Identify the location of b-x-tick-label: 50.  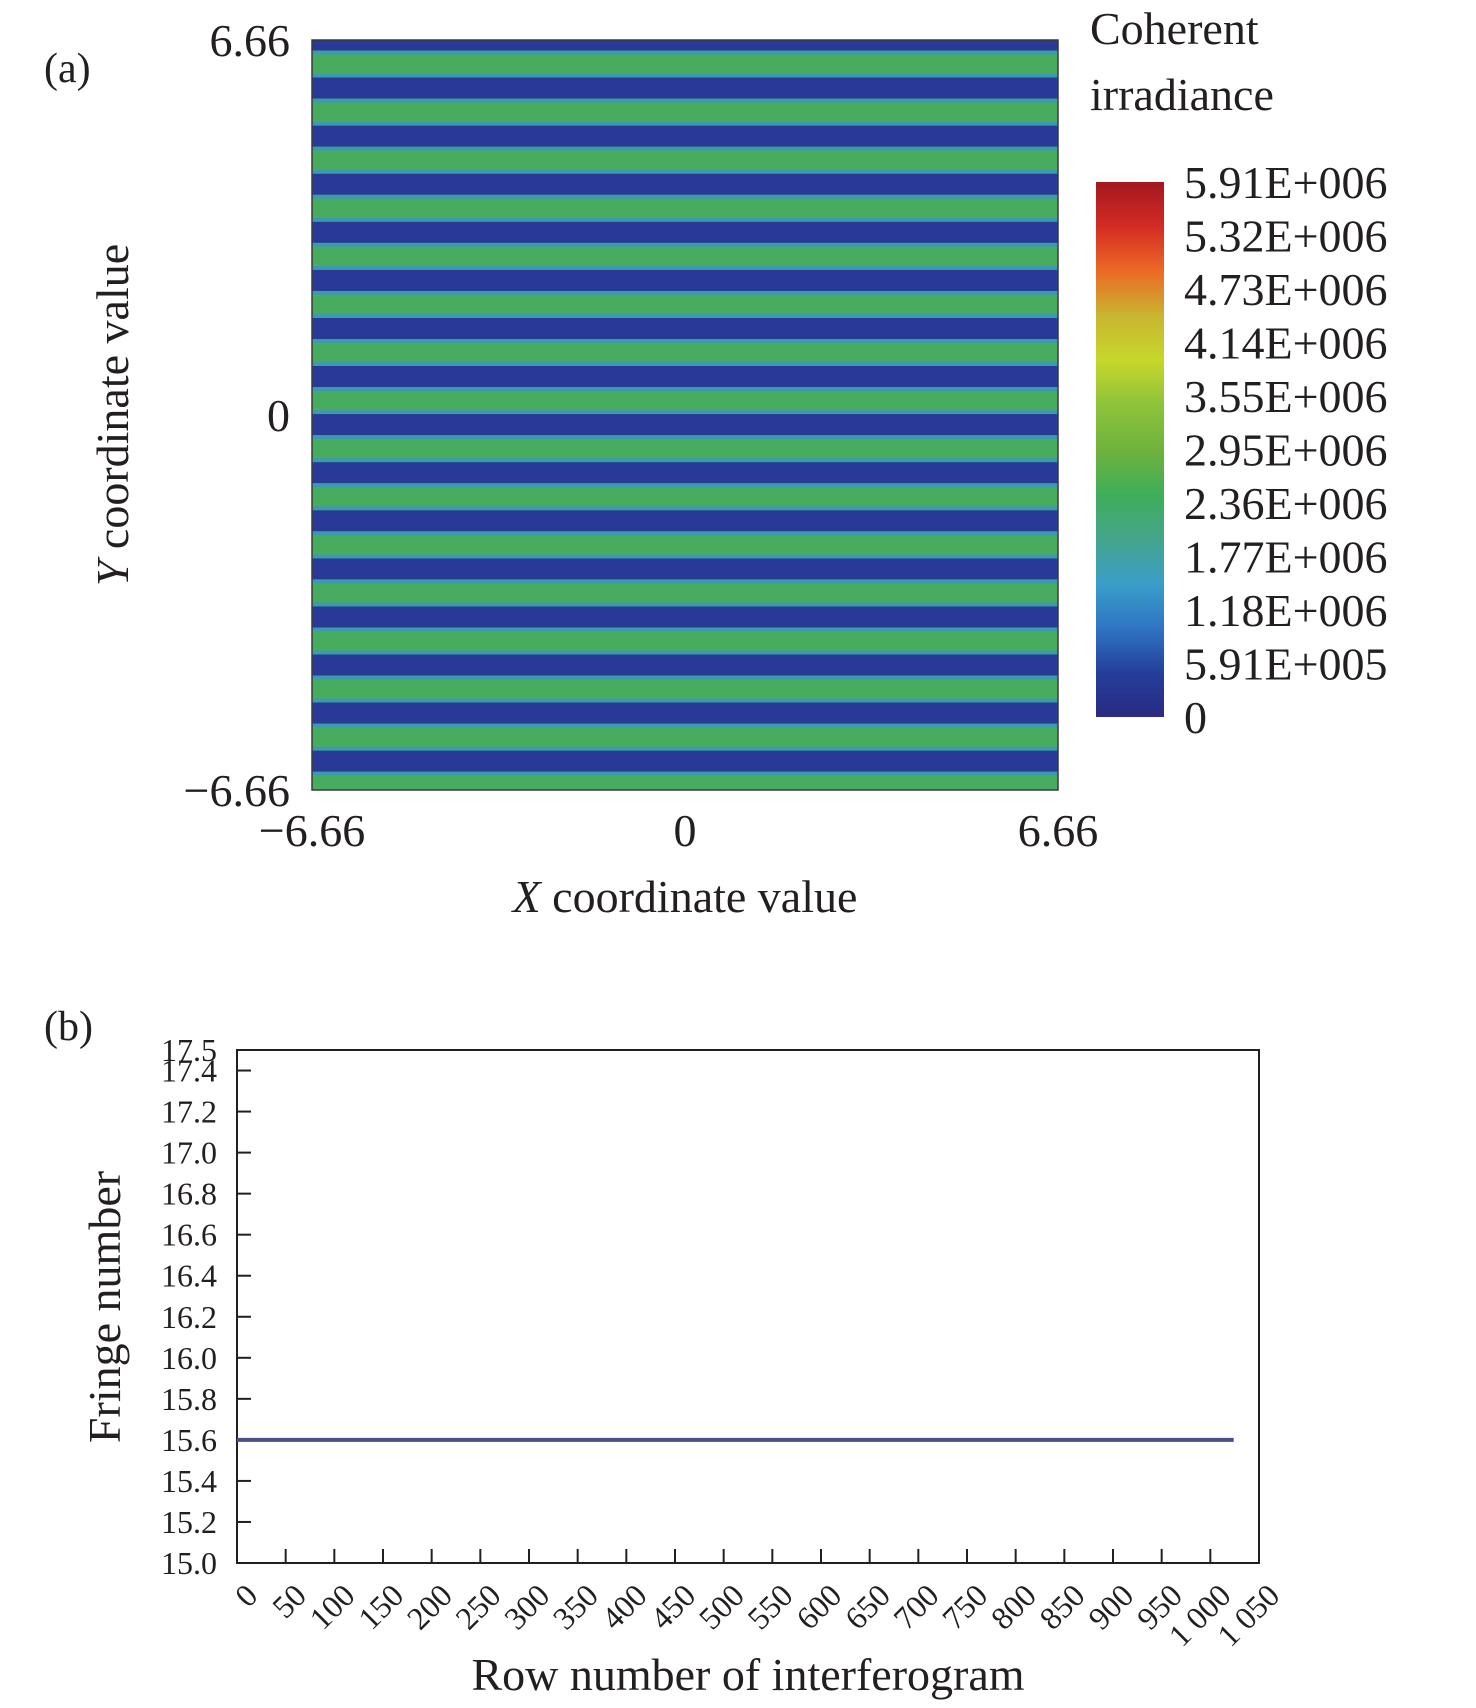
(289, 1601).